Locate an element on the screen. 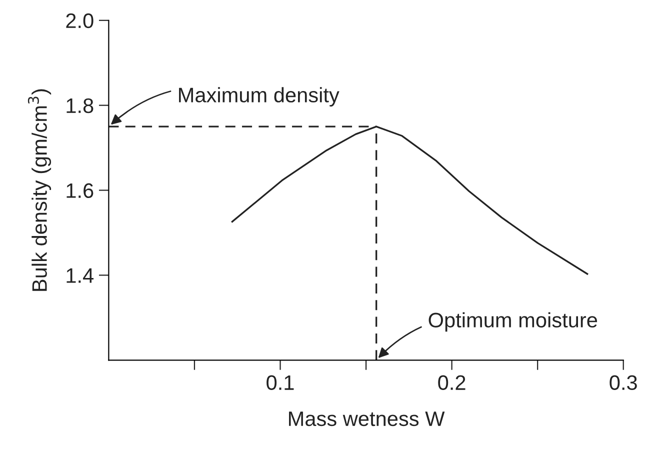  y-tick-label: 1.4 is located at coordinates (80, 275).